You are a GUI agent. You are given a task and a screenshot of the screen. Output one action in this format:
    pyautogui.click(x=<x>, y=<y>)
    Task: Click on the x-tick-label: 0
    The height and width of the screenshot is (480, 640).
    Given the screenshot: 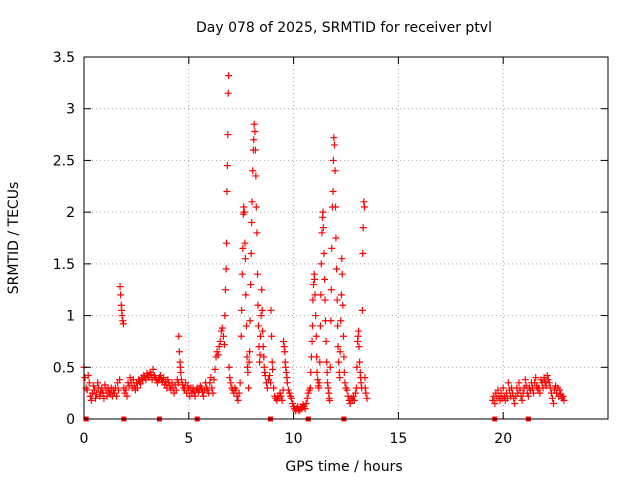 What is the action you would take?
    pyautogui.click(x=84, y=439)
    